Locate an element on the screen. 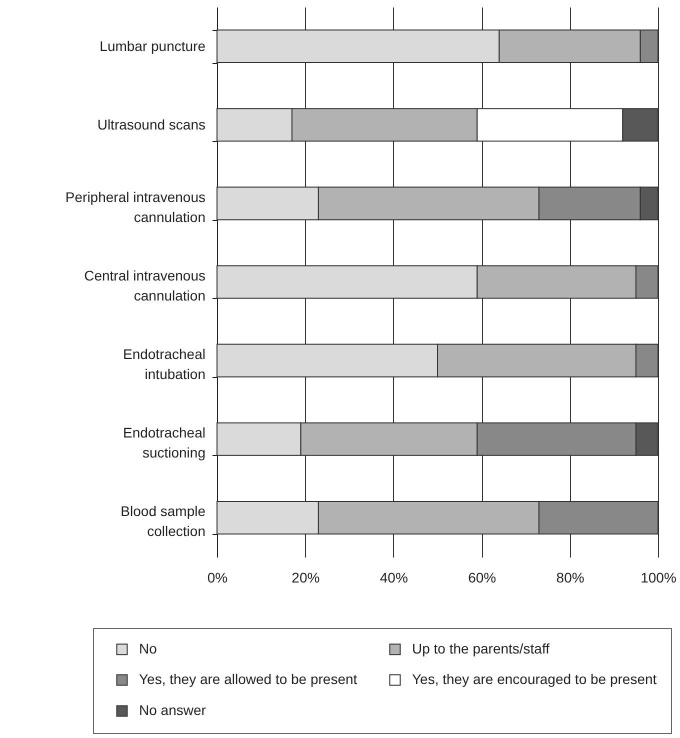 The height and width of the screenshot is (738, 680). x-tick-label: 100% is located at coordinates (658, 578).